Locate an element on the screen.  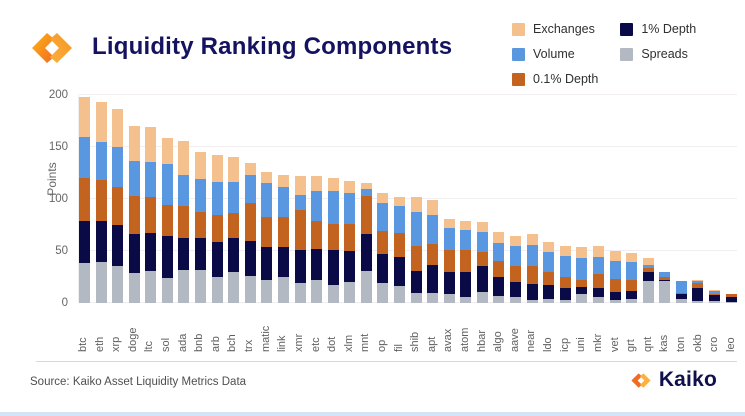
x-tick-text: mnt is located at coordinates (365, 342).